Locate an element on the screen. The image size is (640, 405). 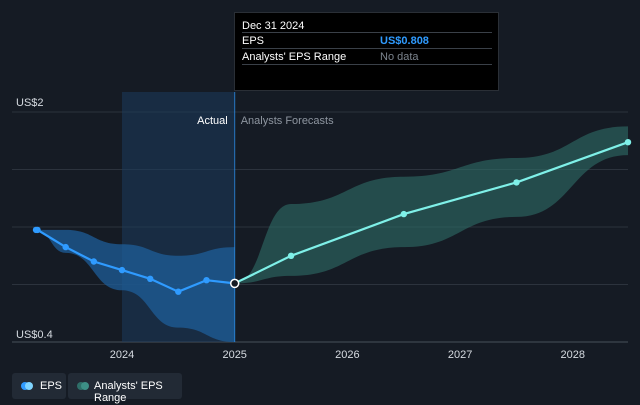
x-axis-ticks: 2024 2025 2026 2027 2028 is located at coordinates (347, 355).